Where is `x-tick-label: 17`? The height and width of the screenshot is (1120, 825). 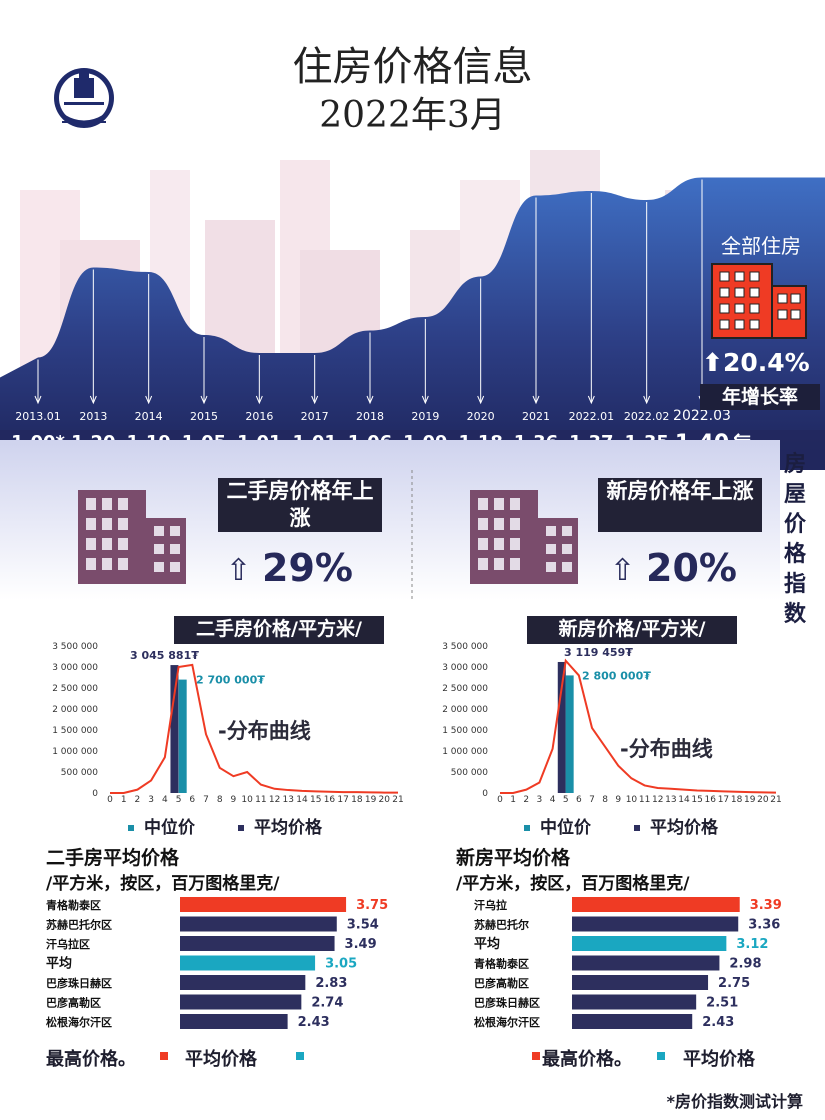 x-tick-label: 17 is located at coordinates (342, 800).